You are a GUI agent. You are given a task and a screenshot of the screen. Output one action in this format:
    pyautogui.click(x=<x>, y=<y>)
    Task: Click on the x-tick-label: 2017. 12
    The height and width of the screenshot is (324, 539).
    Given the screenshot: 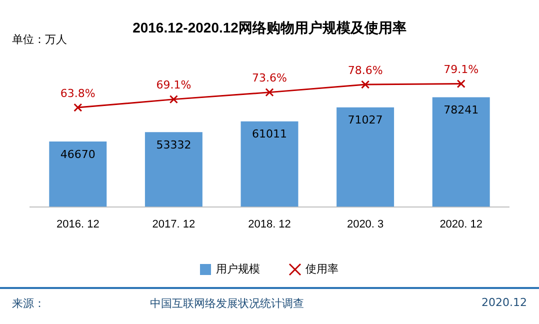 What is the action you would take?
    pyautogui.click(x=174, y=224)
    